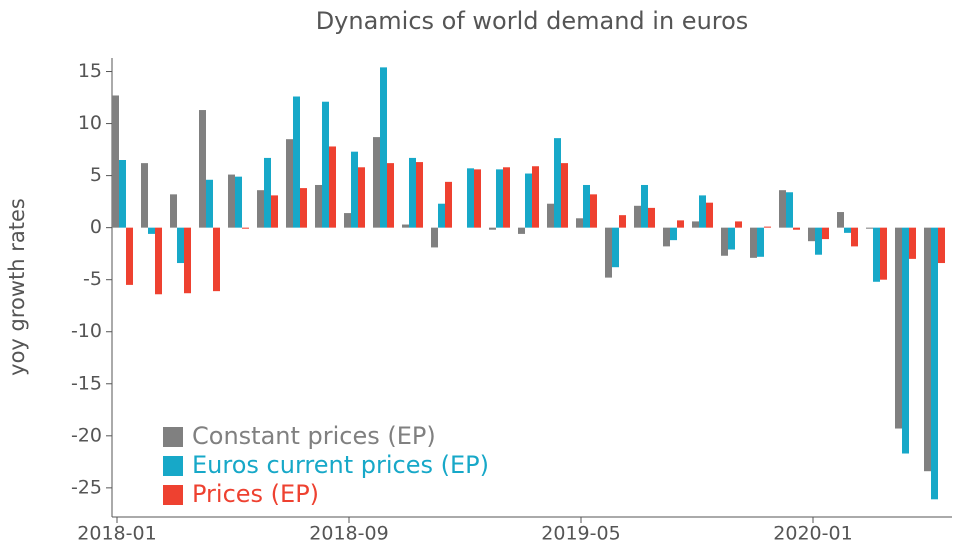  I want to click on legend-label: Constant prices (EP), so click(314, 436).